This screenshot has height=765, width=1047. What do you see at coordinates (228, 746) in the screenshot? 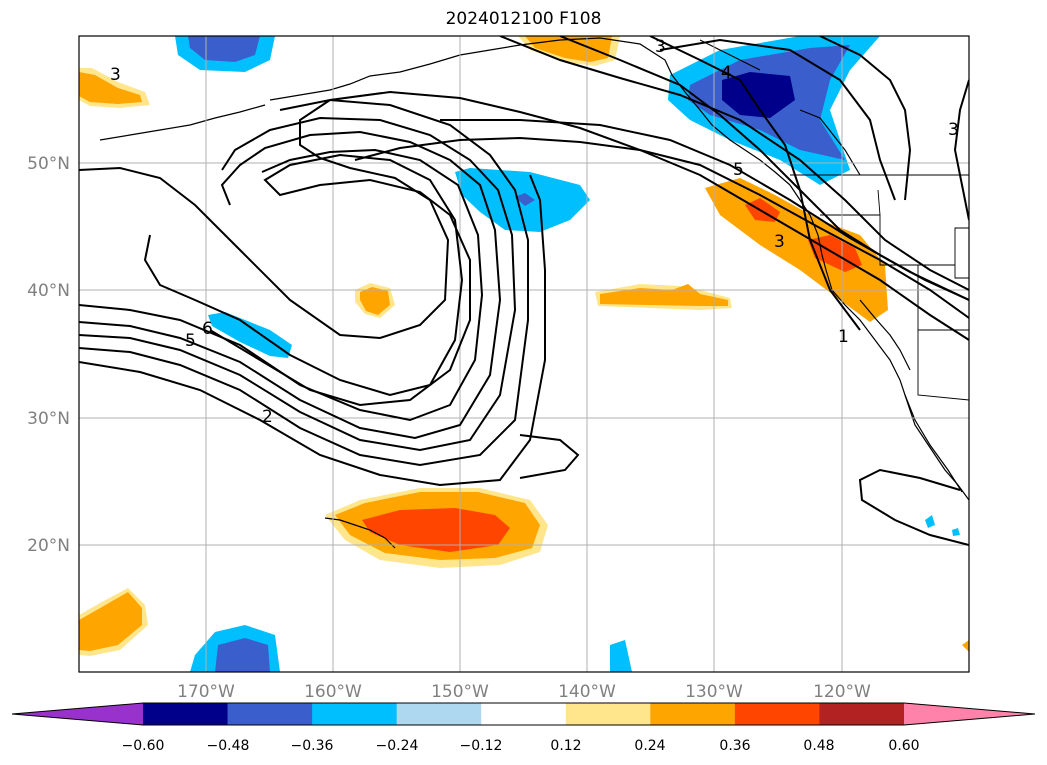
I see `colorbar-tick-label: −0.48` at bounding box center [228, 746].